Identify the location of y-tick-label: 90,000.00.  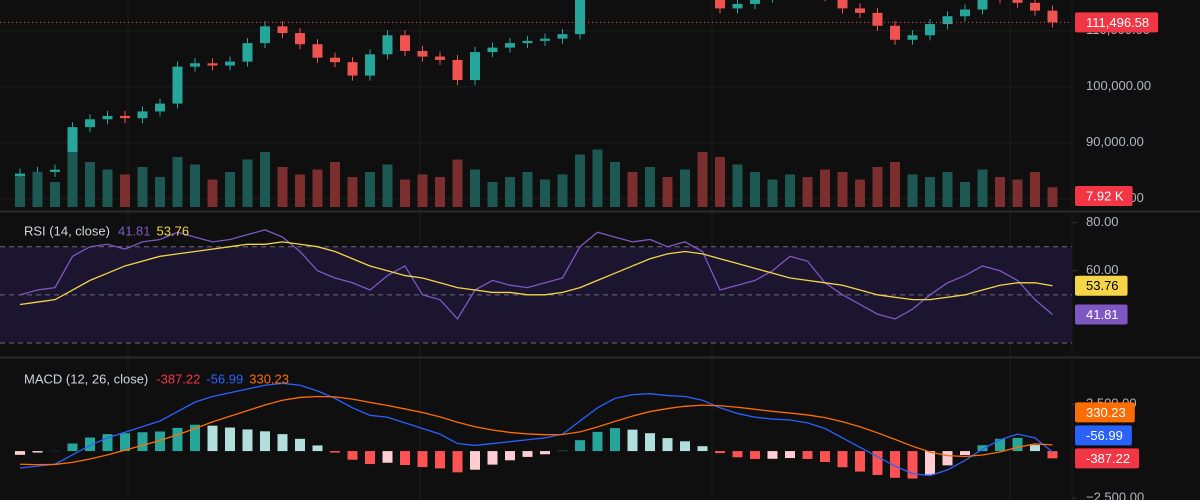
(1115, 141).